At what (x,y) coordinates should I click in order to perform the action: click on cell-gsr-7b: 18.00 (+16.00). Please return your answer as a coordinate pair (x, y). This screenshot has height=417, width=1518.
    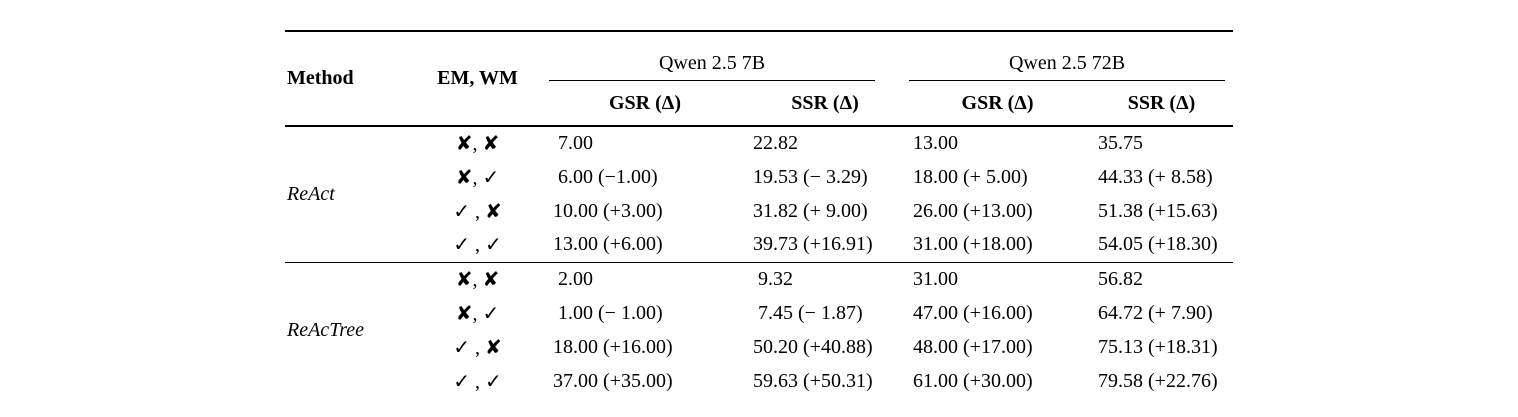
    Looking at the image, I should click on (613, 346).